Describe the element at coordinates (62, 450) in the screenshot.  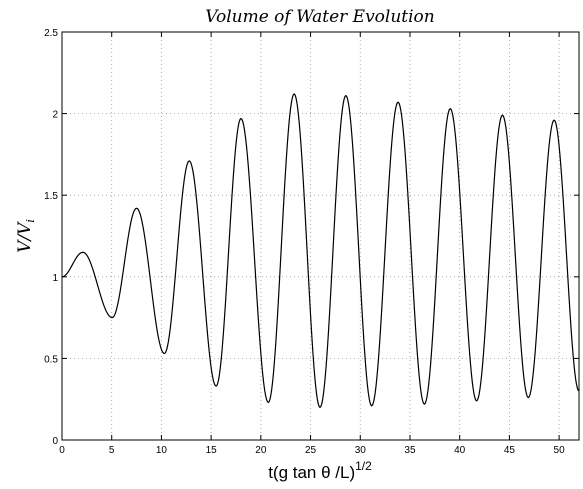
I see `x-tick-label: 0` at that location.